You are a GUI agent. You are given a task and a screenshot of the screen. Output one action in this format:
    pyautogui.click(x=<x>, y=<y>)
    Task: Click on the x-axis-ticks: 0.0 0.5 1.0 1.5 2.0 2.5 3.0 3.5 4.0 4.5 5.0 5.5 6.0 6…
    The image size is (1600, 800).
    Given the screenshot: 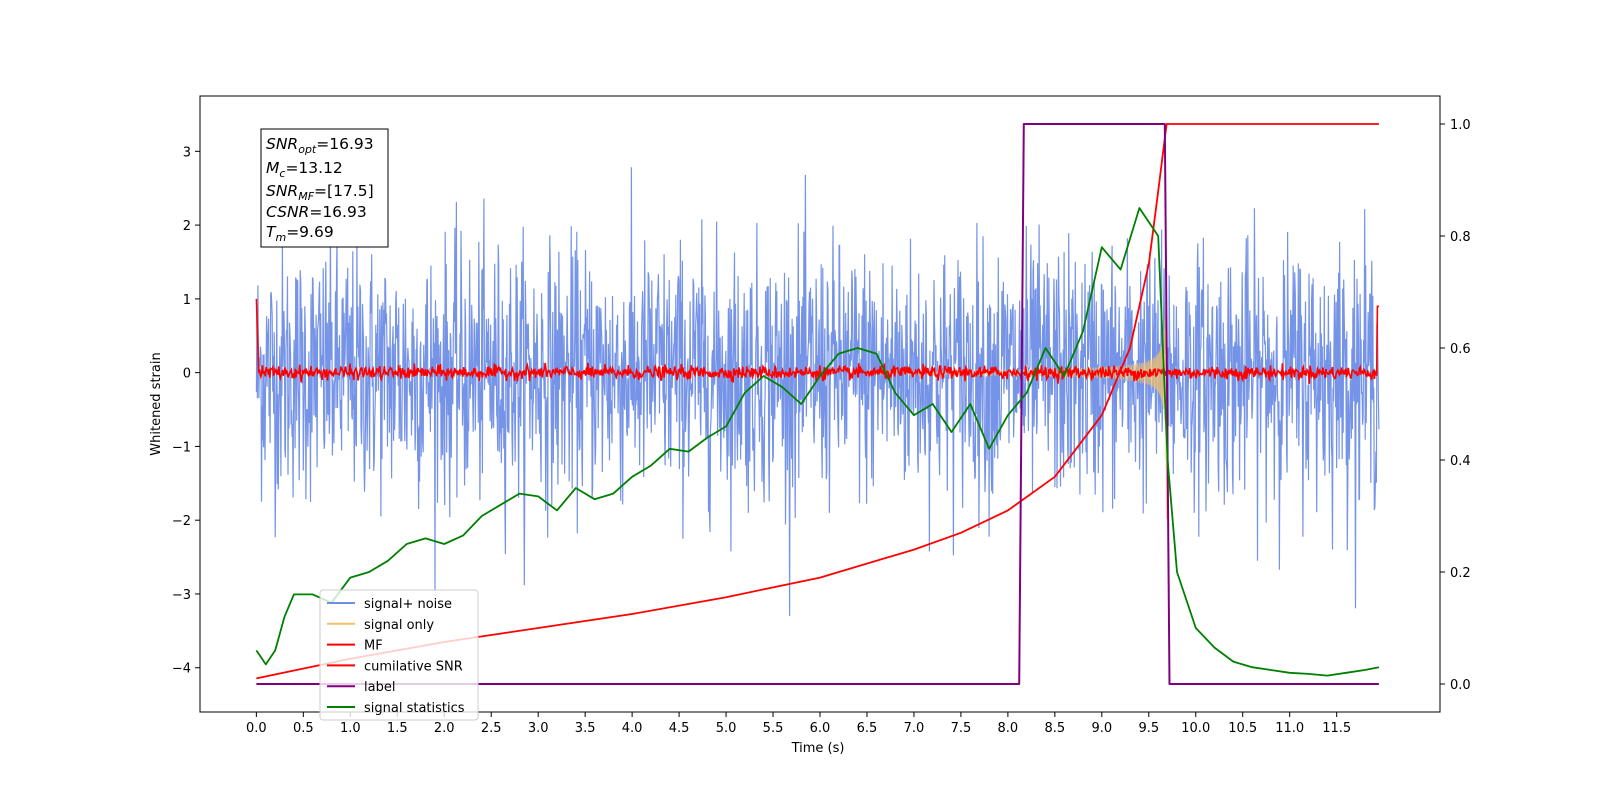 What is the action you would take?
    pyautogui.click(x=798, y=724)
    